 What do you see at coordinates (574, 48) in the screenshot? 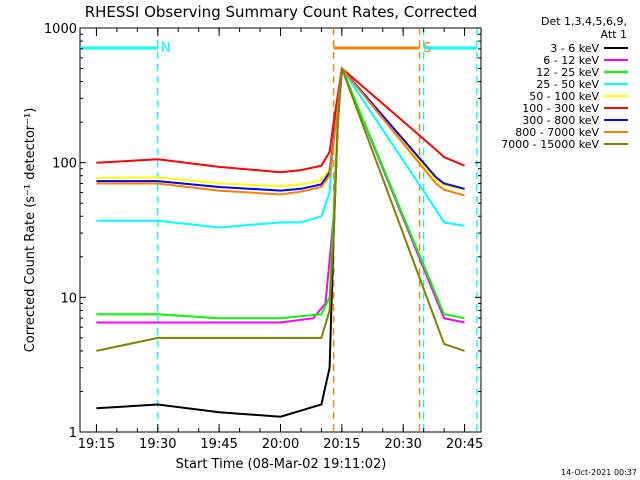
I see `legend-label-0: 3 - 6 keV` at bounding box center [574, 48].